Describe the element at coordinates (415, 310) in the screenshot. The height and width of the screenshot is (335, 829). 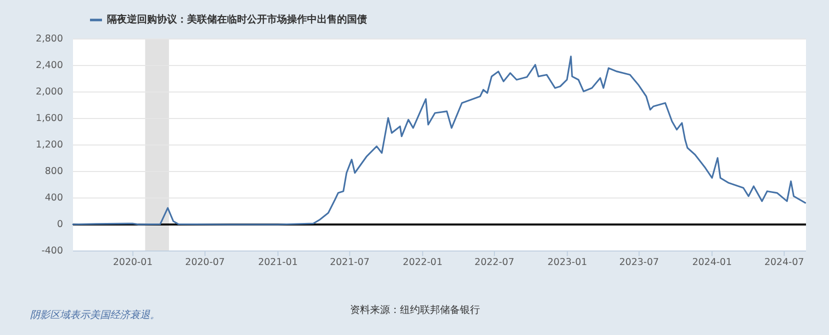
I see `text: 资料来源：纽约联邦储备银行` at that location.